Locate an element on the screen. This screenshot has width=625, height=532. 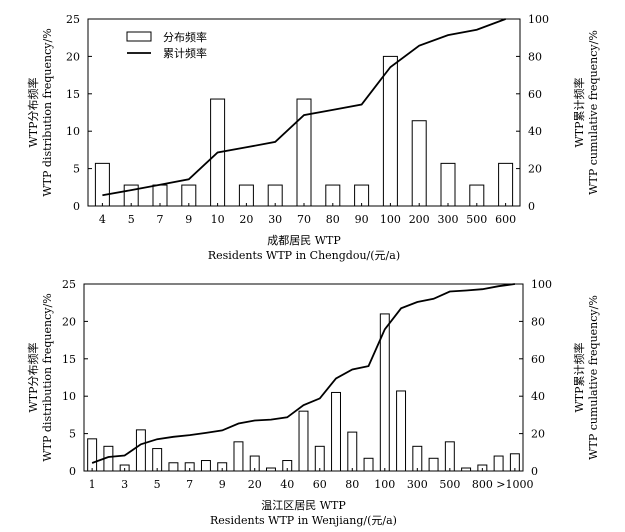
x-tick-label: 200 is located at coordinates (419, 219).